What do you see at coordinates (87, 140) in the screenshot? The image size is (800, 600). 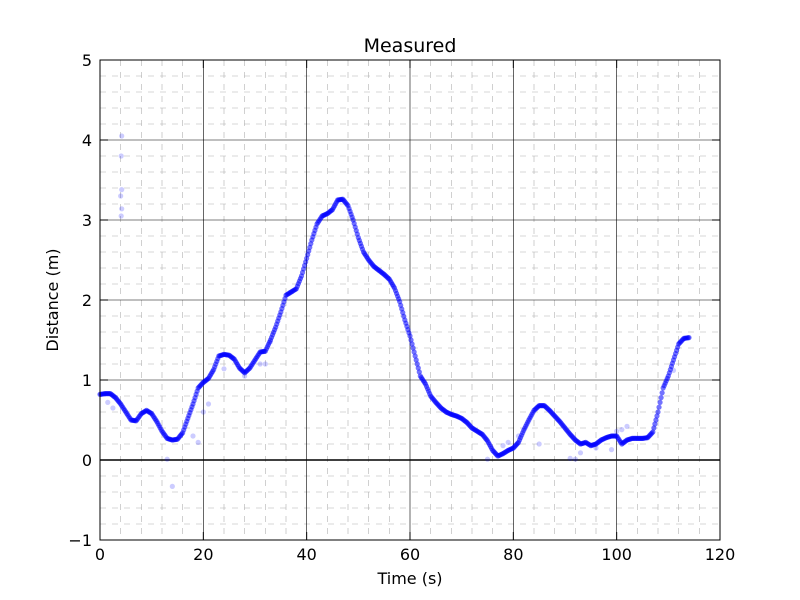 I see `y-tick-label: 4` at bounding box center [87, 140].